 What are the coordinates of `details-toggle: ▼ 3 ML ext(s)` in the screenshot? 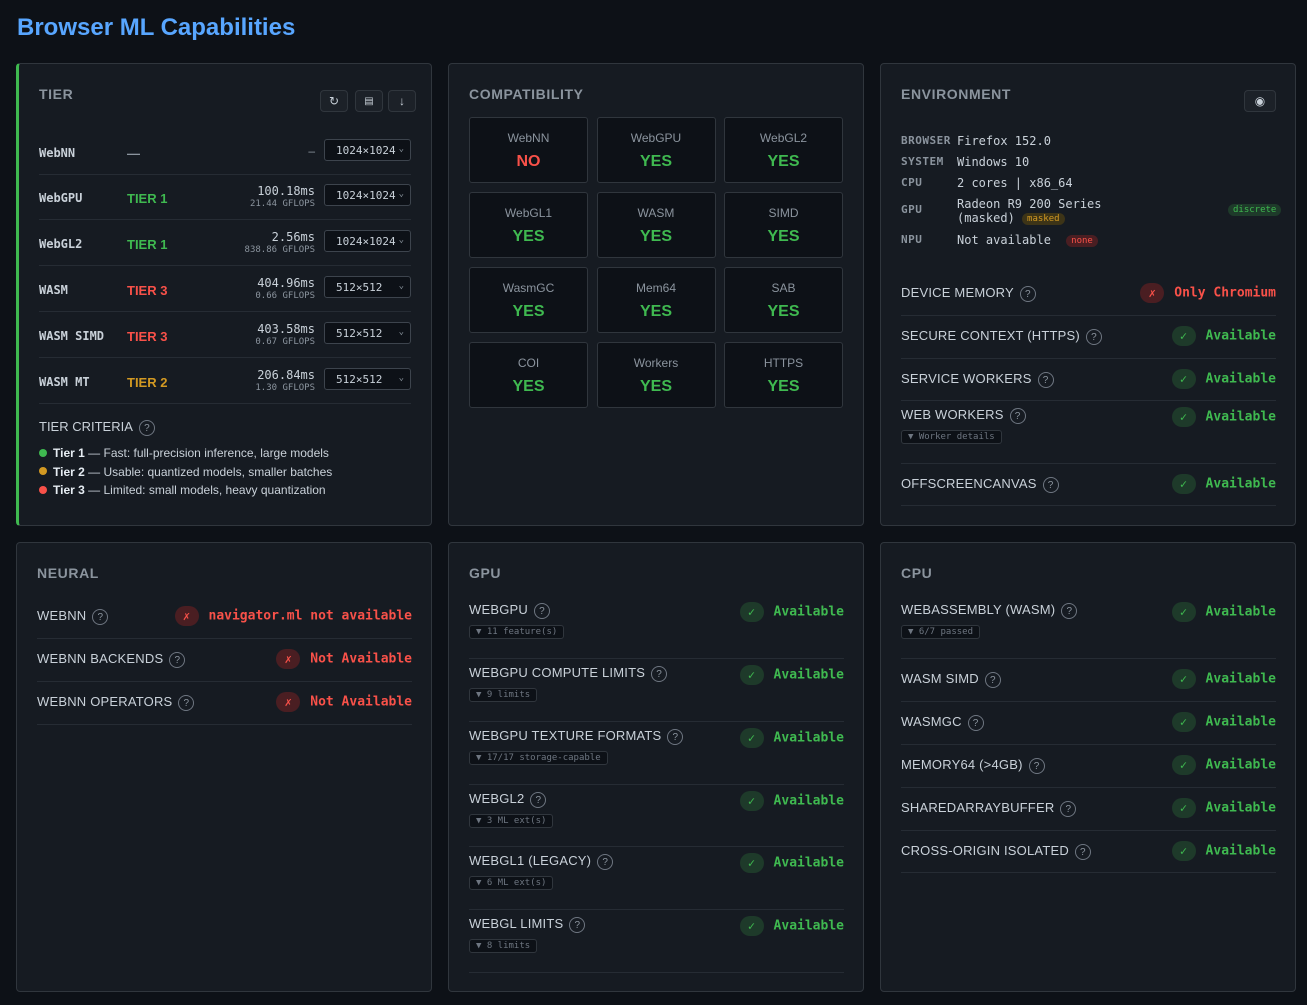 It's located at (511, 821).